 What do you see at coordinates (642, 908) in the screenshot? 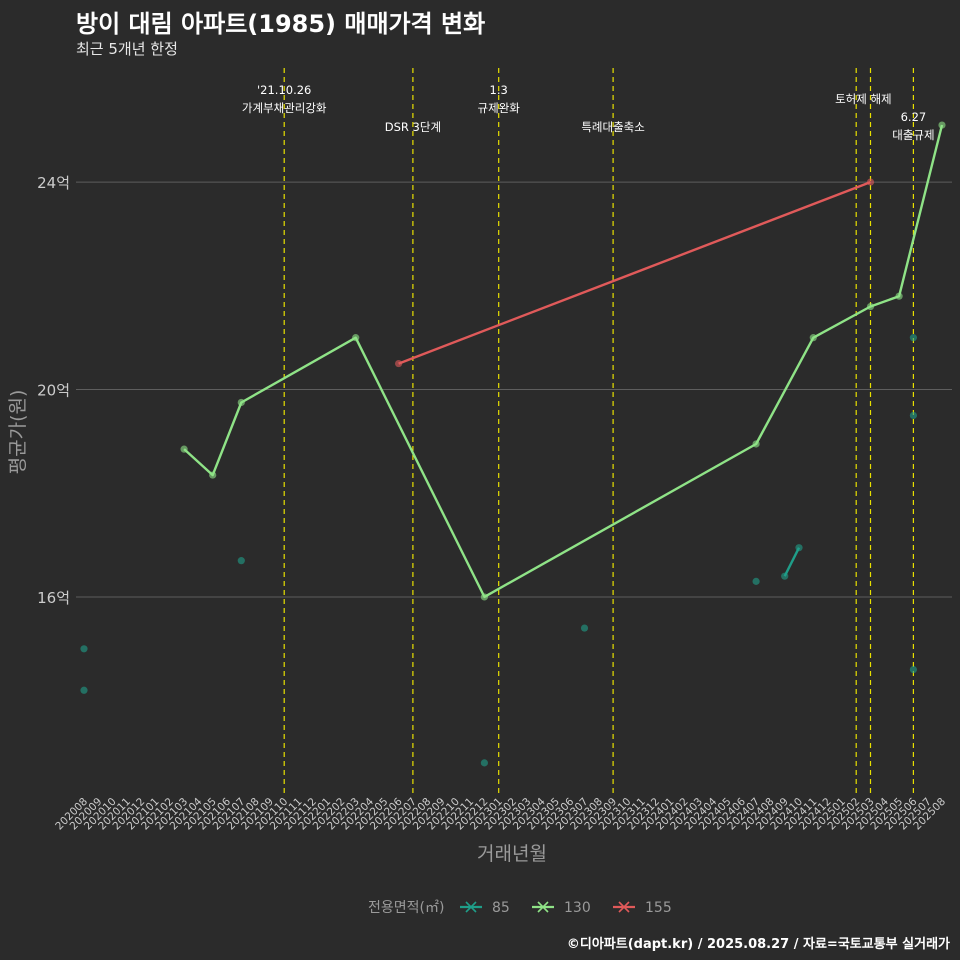
I see `legend-item-155: 155` at bounding box center [642, 908].